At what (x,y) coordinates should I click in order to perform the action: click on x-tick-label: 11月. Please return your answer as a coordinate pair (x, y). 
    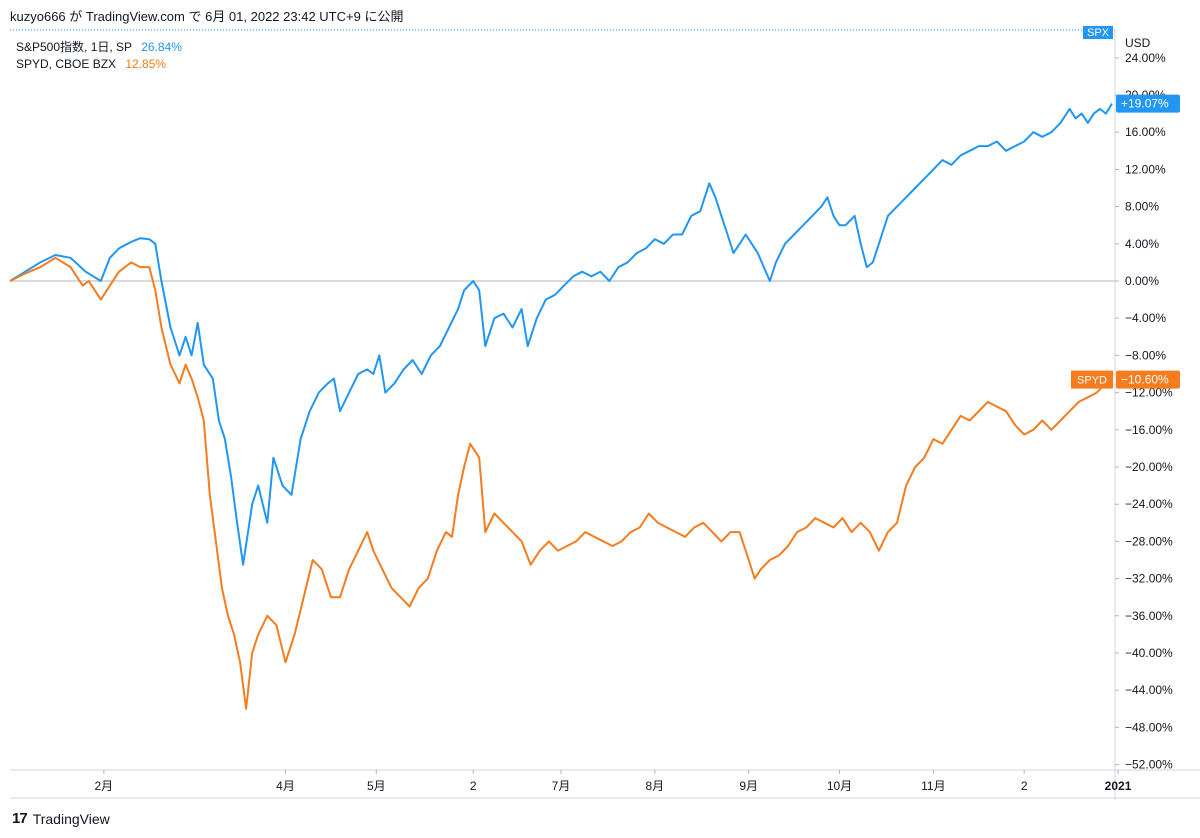
    Looking at the image, I should click on (933, 786).